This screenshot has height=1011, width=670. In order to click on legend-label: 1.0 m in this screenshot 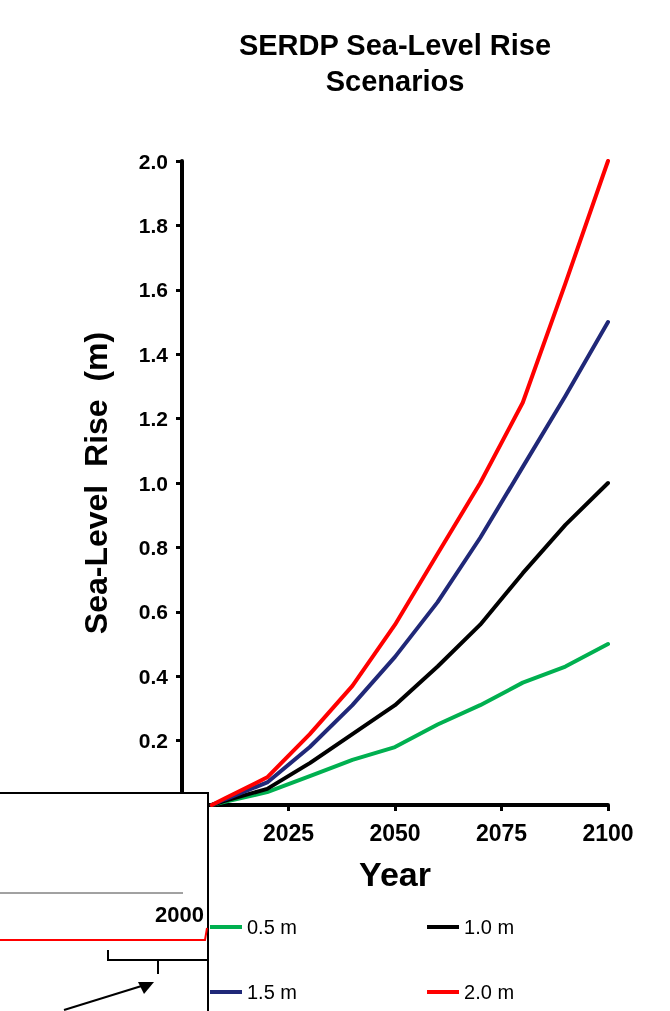, I will do `click(489, 927)`.